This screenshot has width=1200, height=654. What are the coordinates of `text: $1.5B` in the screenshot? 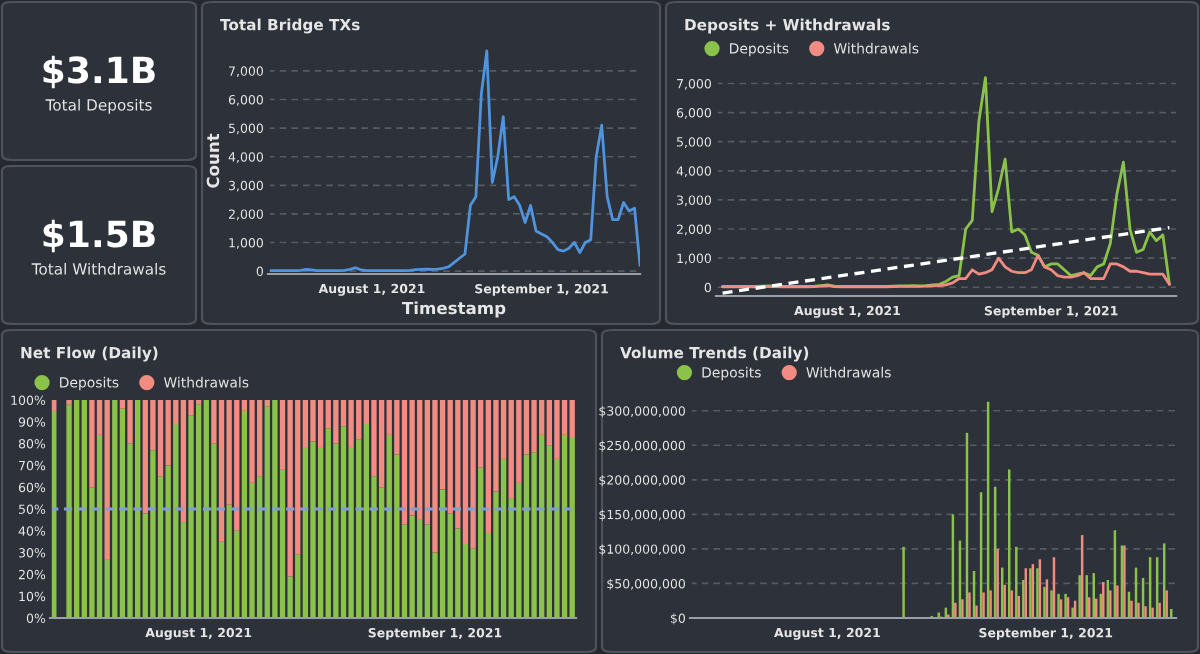 It's located at (99, 236).